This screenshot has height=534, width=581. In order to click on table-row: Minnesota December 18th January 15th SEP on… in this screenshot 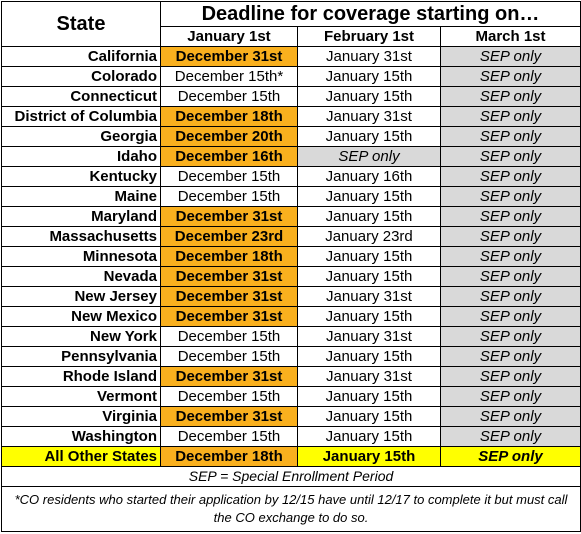, I will do `click(291, 256)`.